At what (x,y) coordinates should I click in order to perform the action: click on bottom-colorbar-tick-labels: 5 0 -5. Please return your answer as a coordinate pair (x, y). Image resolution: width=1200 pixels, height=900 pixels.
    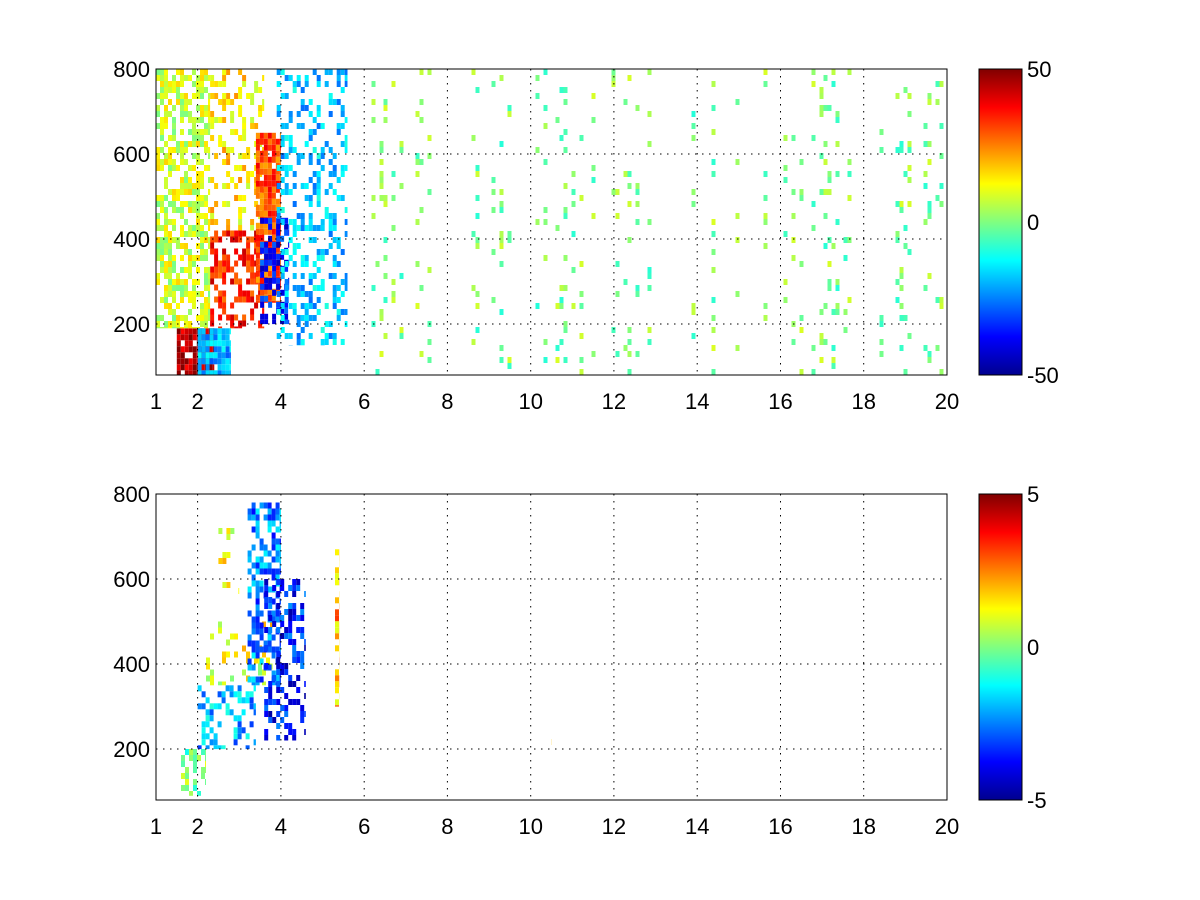
    Looking at the image, I should click on (1037, 647).